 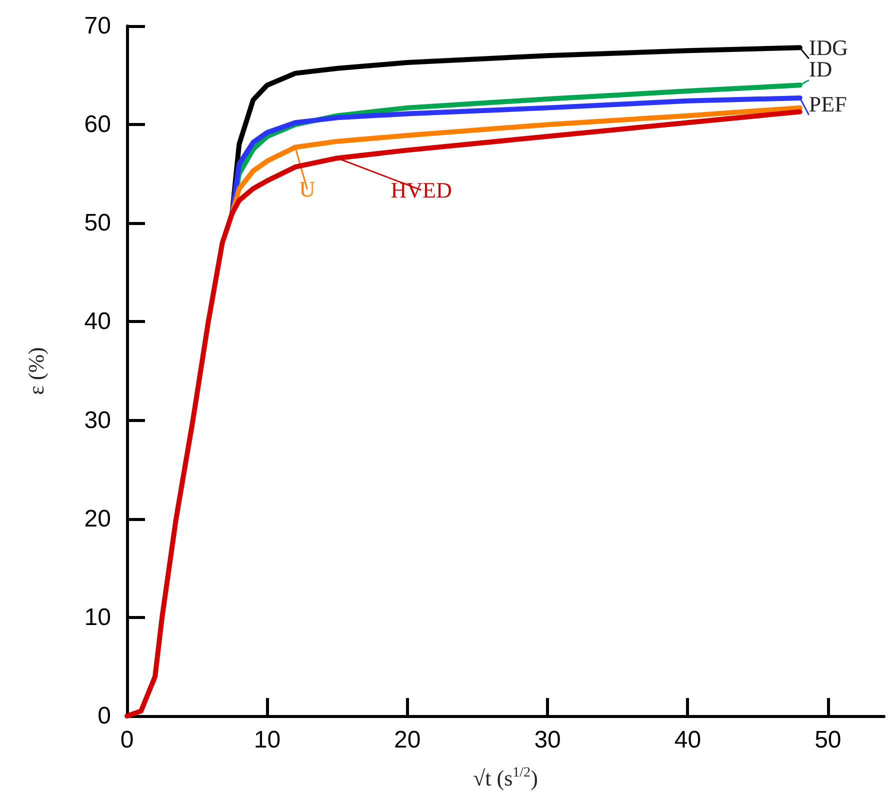 What do you see at coordinates (828, 740) in the screenshot?
I see `x-tick-label: 50` at bounding box center [828, 740].